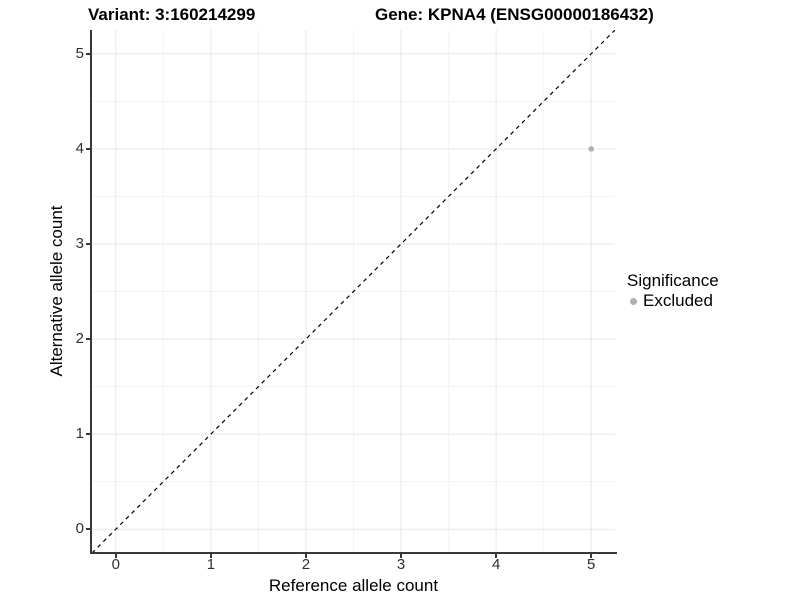  Describe the element at coordinates (633, 301) in the screenshot. I see `legend-point-icon` at that location.